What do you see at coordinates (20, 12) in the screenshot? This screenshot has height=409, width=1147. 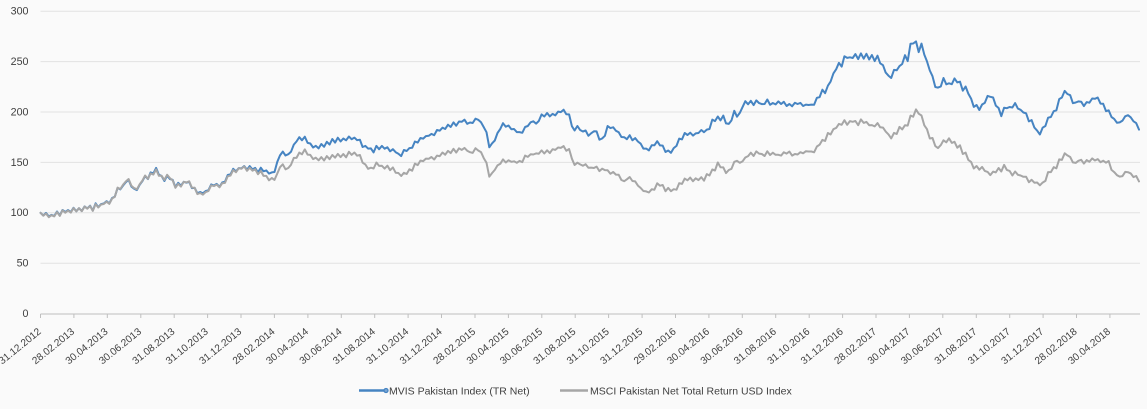 I see `svg-text: 300` at bounding box center [20, 12].